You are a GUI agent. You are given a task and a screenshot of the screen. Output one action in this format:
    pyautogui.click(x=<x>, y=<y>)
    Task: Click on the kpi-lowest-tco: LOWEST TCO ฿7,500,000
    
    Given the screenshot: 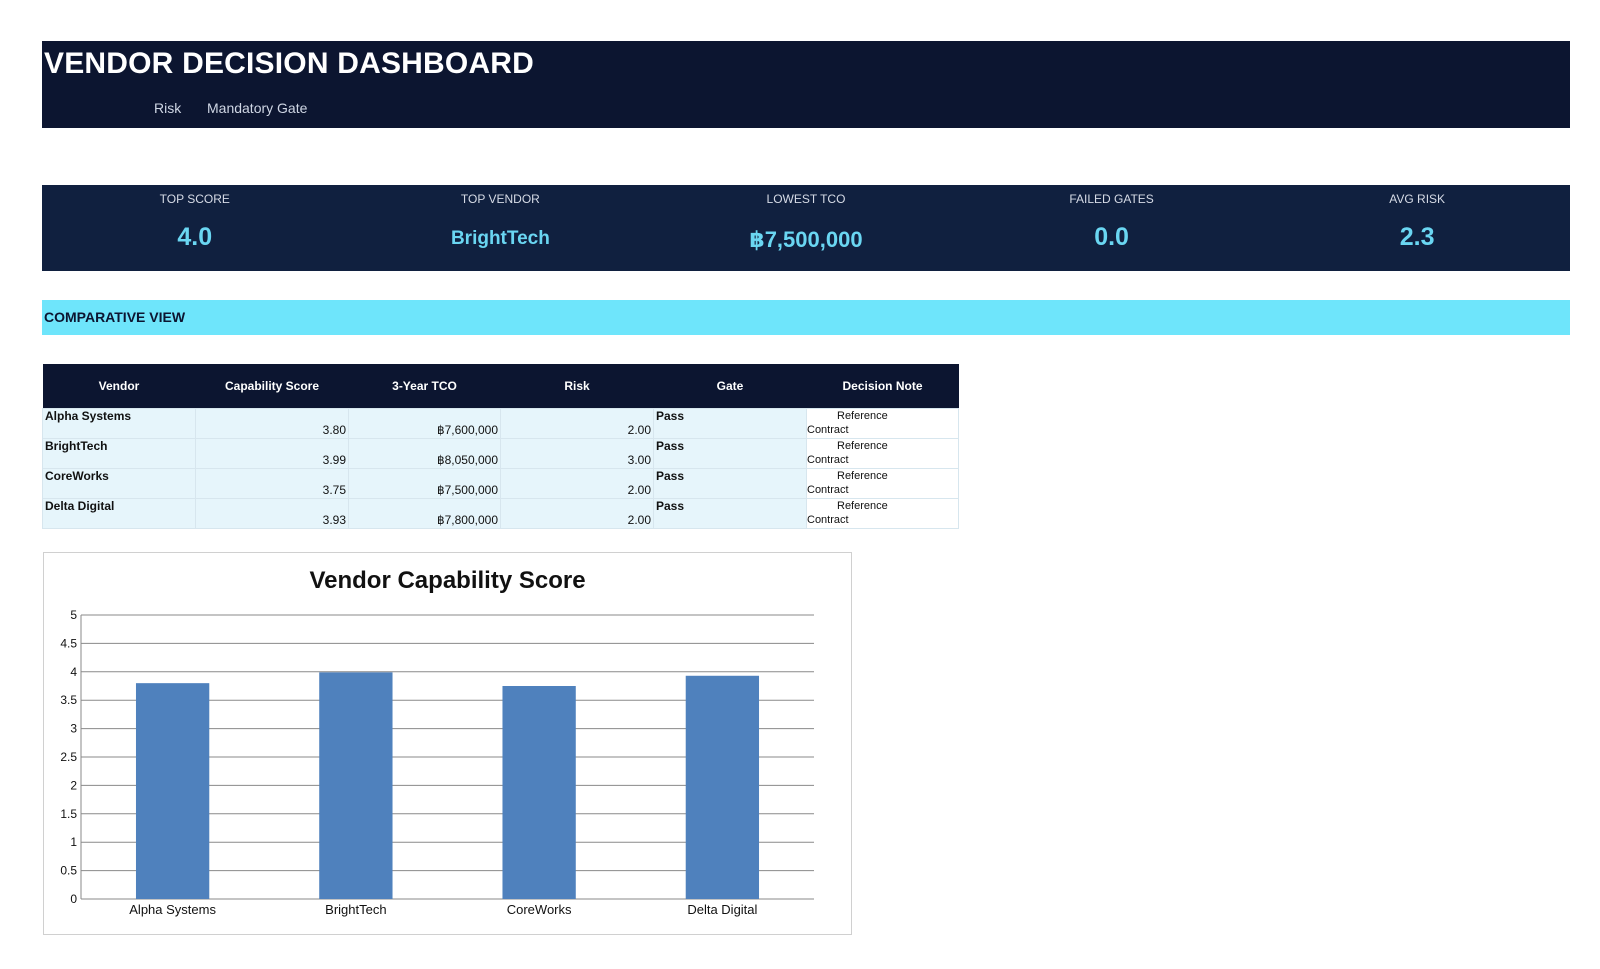 What is the action you would take?
    pyautogui.click(x=806, y=228)
    